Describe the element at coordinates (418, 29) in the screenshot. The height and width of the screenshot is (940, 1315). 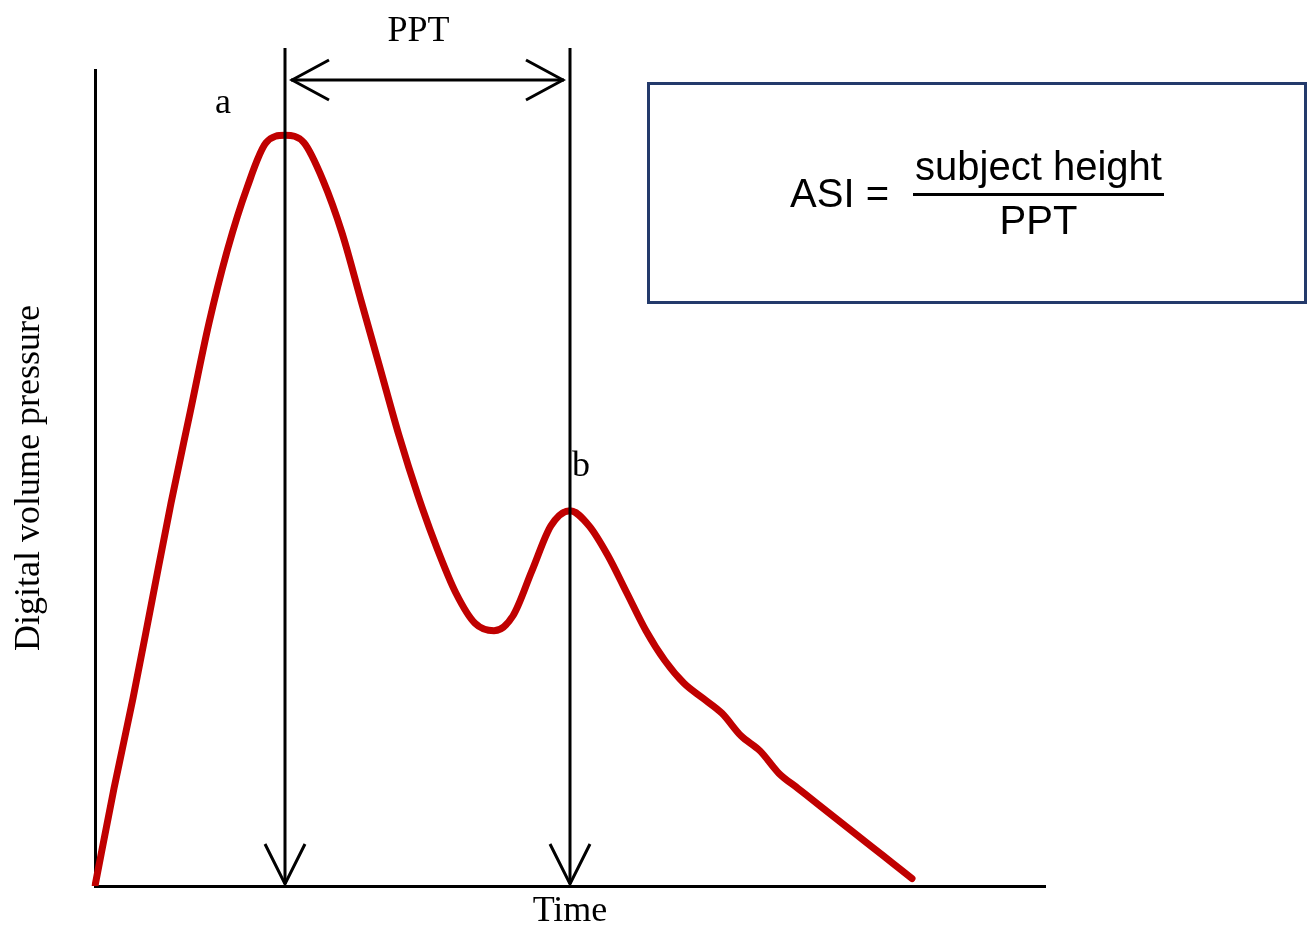
I see `text: PPT` at that location.